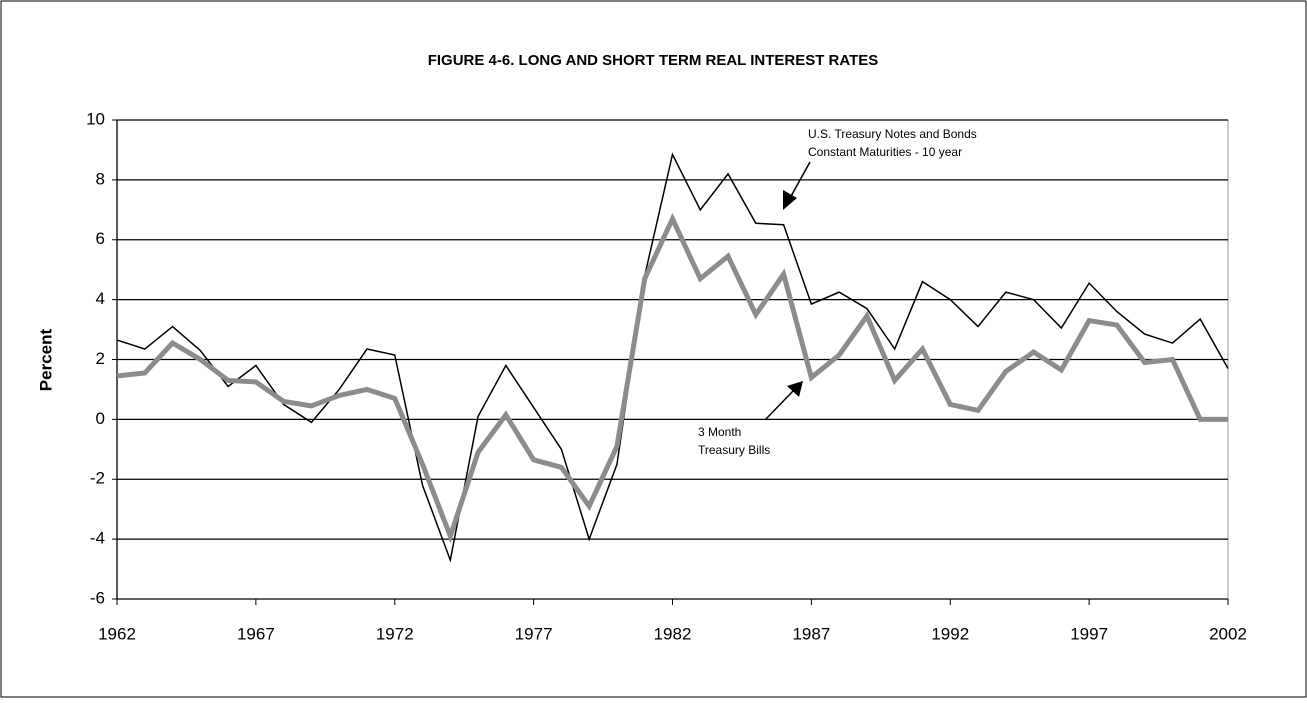 This screenshot has width=1307, height=703. I want to click on x-tick-label: 1977, so click(534, 633).